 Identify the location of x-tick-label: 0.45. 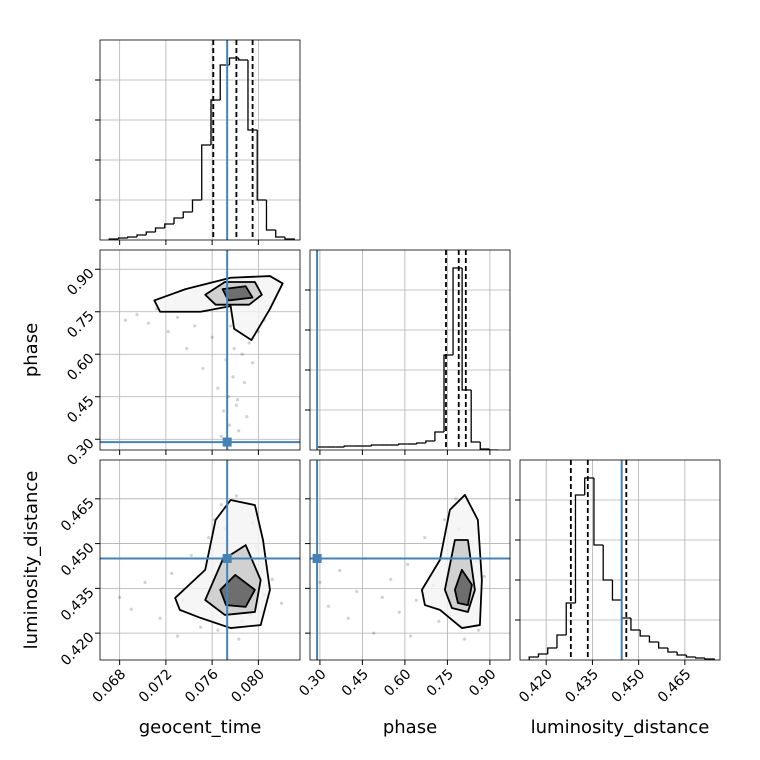
(355, 682).